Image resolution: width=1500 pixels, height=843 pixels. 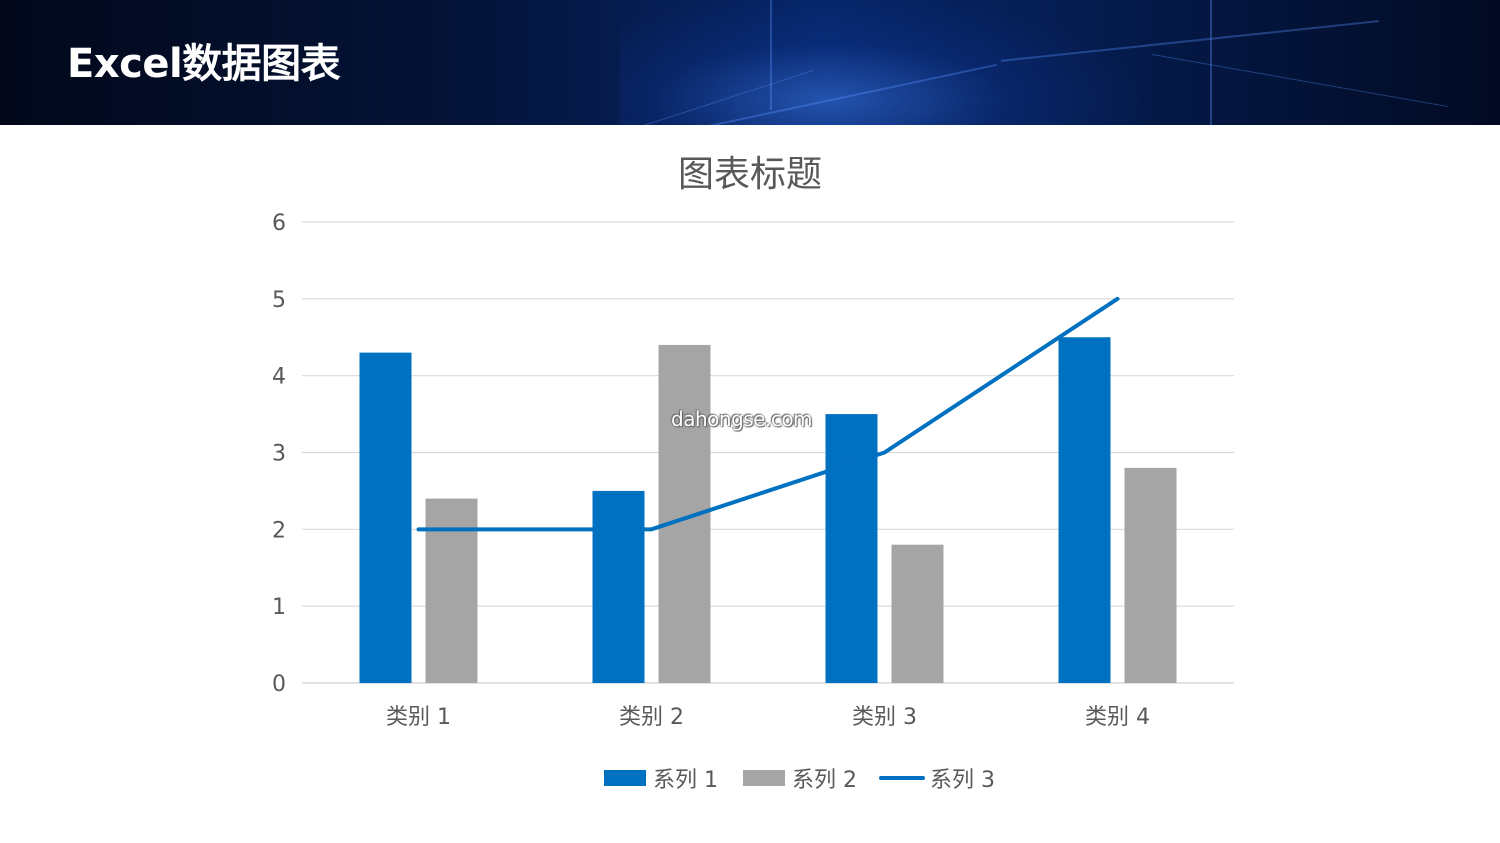 I want to click on x-tick-label: 类别 3, so click(x=884, y=717).